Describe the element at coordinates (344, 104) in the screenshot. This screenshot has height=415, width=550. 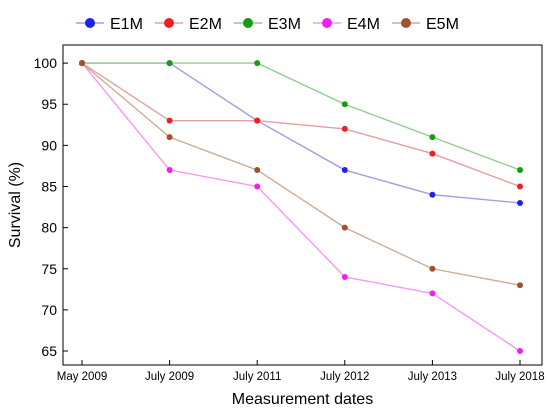
I see `data-point-e3m-july-2012` at that location.